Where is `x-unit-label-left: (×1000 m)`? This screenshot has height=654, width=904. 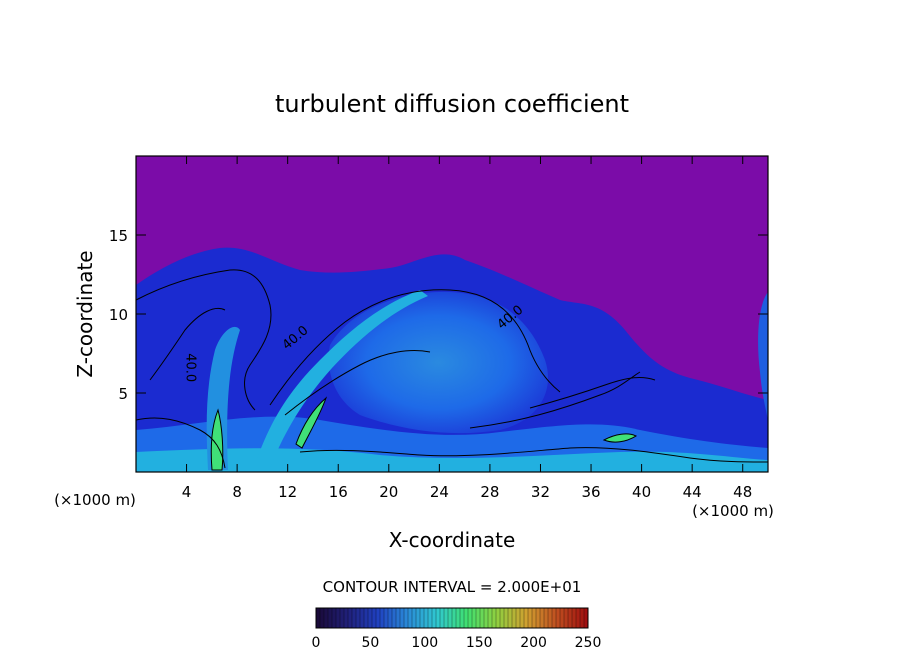
x-unit-label-left: (×1000 m) is located at coordinates (95, 500).